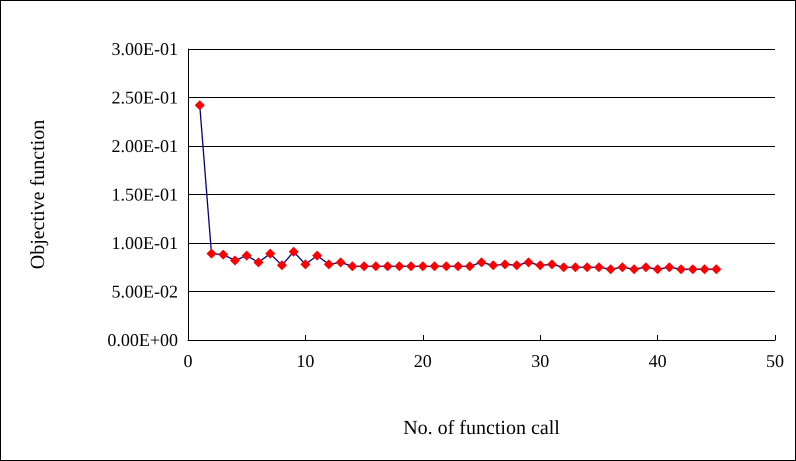 The image size is (796, 461). I want to click on x-tick-label: 50, so click(775, 361).